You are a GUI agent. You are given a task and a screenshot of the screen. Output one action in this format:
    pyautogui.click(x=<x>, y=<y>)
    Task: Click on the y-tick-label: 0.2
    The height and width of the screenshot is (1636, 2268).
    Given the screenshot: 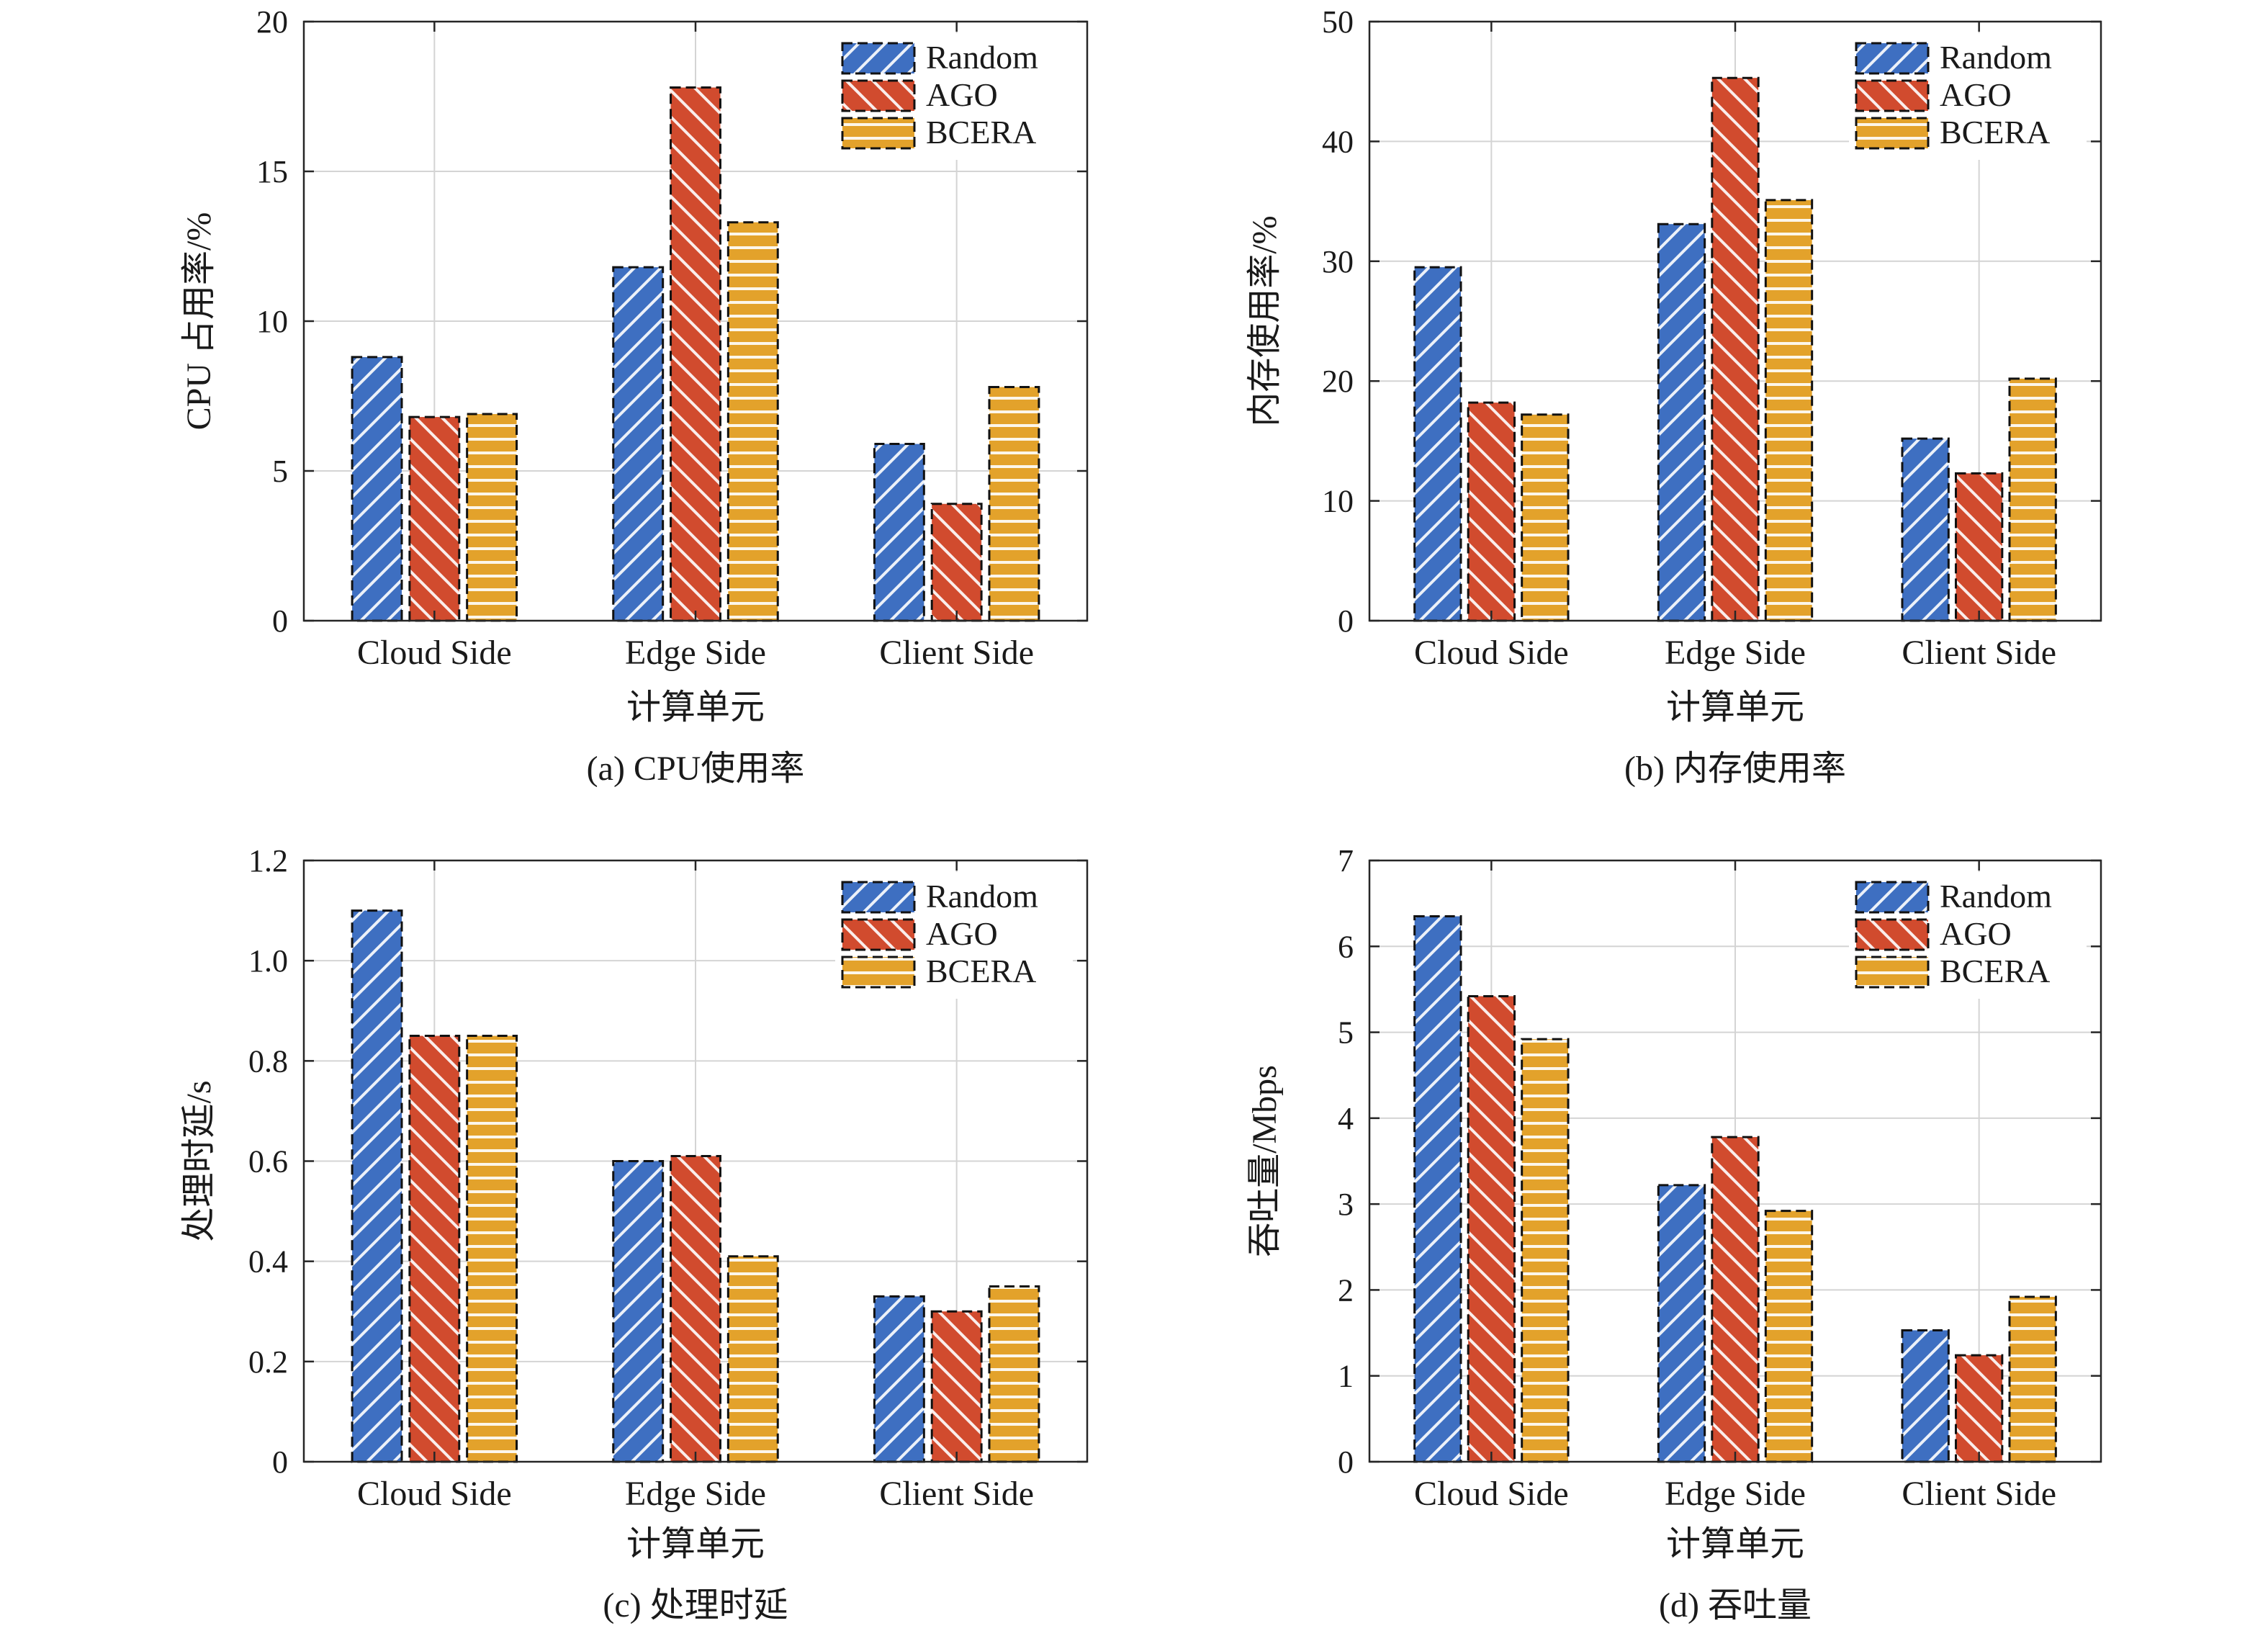 What is the action you would take?
    pyautogui.click(x=268, y=1362)
    